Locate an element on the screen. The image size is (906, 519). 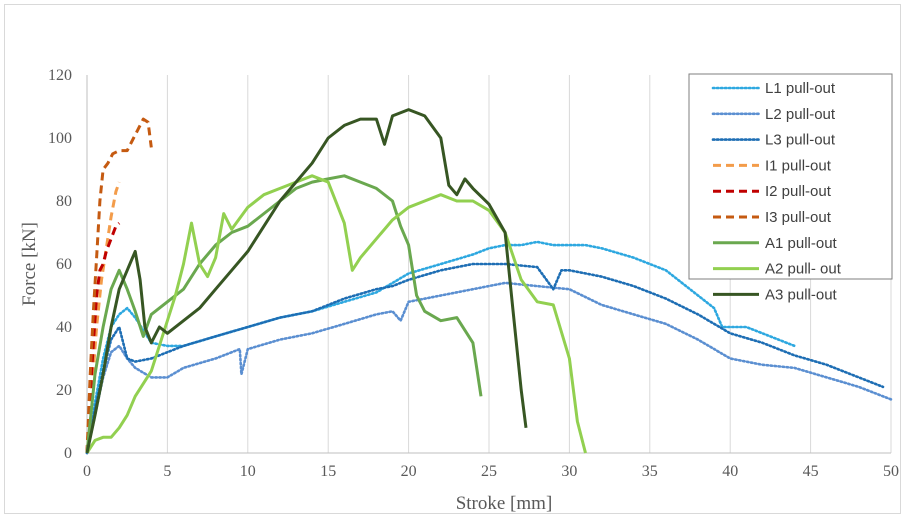
legend-label: I1 pull-out is located at coordinates (798, 165).